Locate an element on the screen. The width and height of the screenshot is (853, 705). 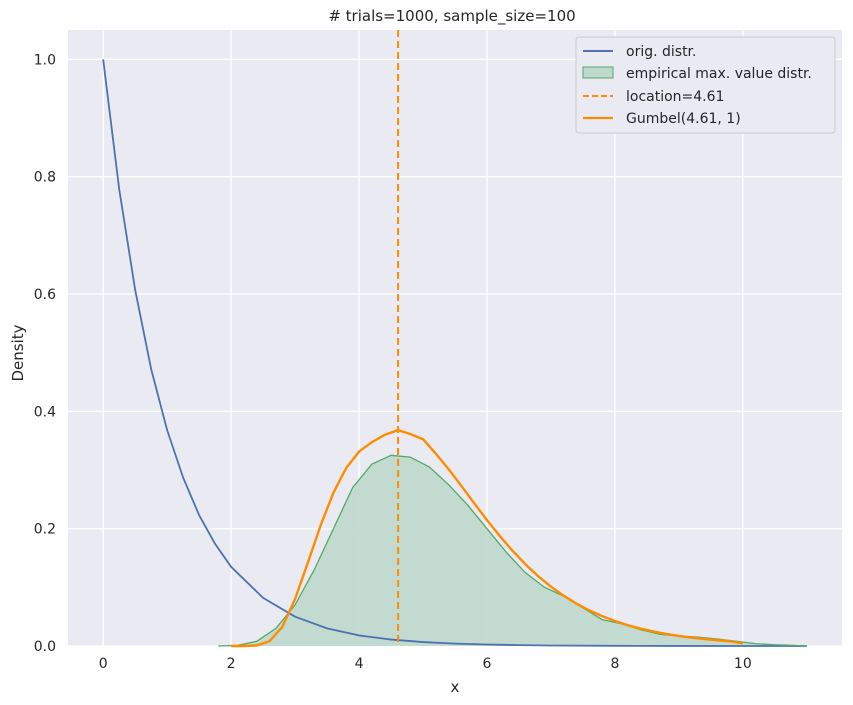
legend-box is located at coordinates (705, 85).